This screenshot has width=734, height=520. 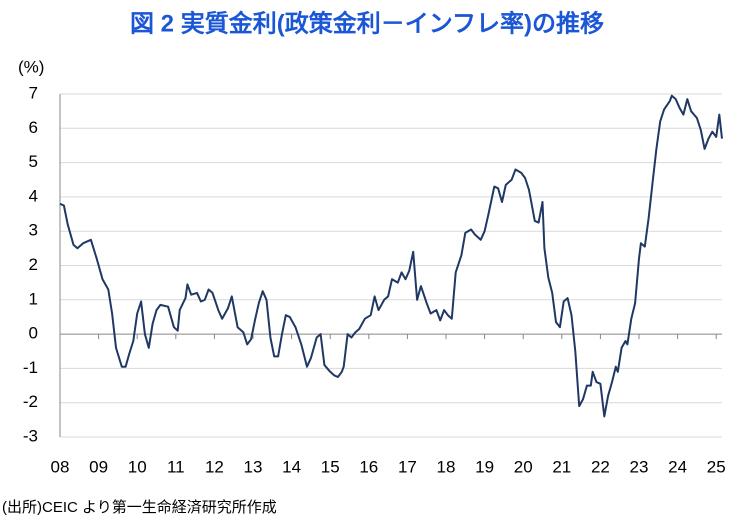 I want to click on x-tick-label: 22, so click(x=600, y=466).